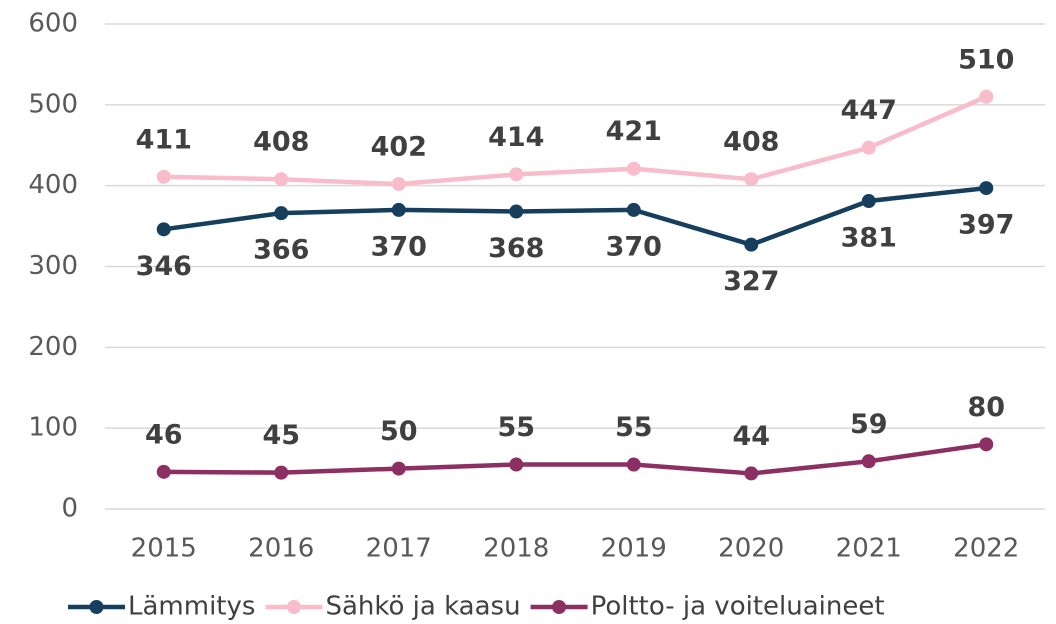 This screenshot has width=1056, height=624. I want to click on data-label: 44, so click(751, 436).